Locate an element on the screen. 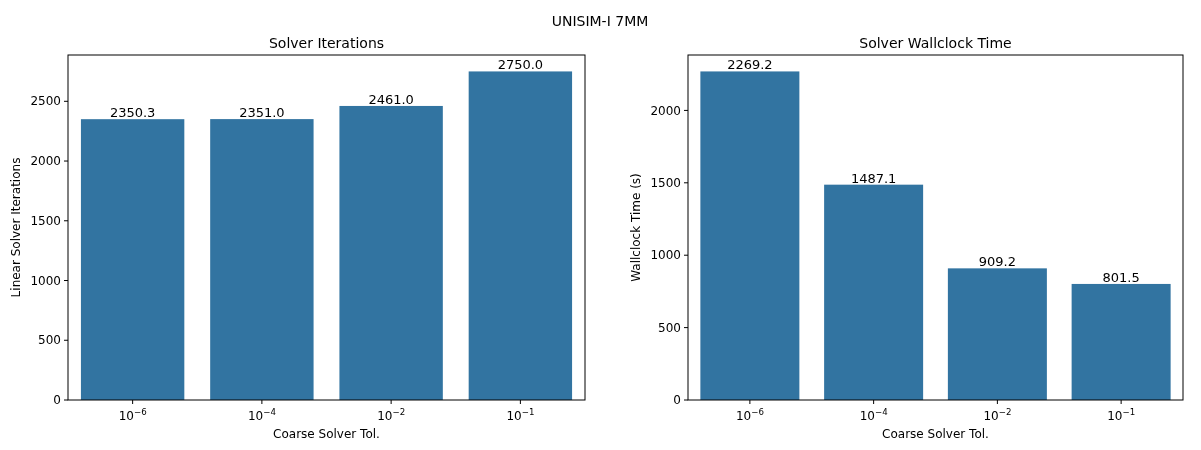  chart-title: Solver Wallclock Time is located at coordinates (935, 43).